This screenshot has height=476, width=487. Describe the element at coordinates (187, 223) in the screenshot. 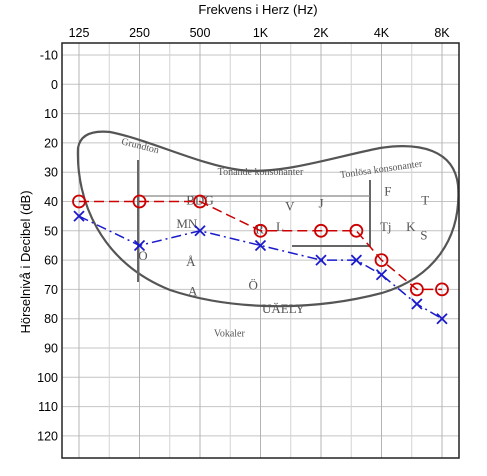

I see `overlay-annotation: MN` at that location.